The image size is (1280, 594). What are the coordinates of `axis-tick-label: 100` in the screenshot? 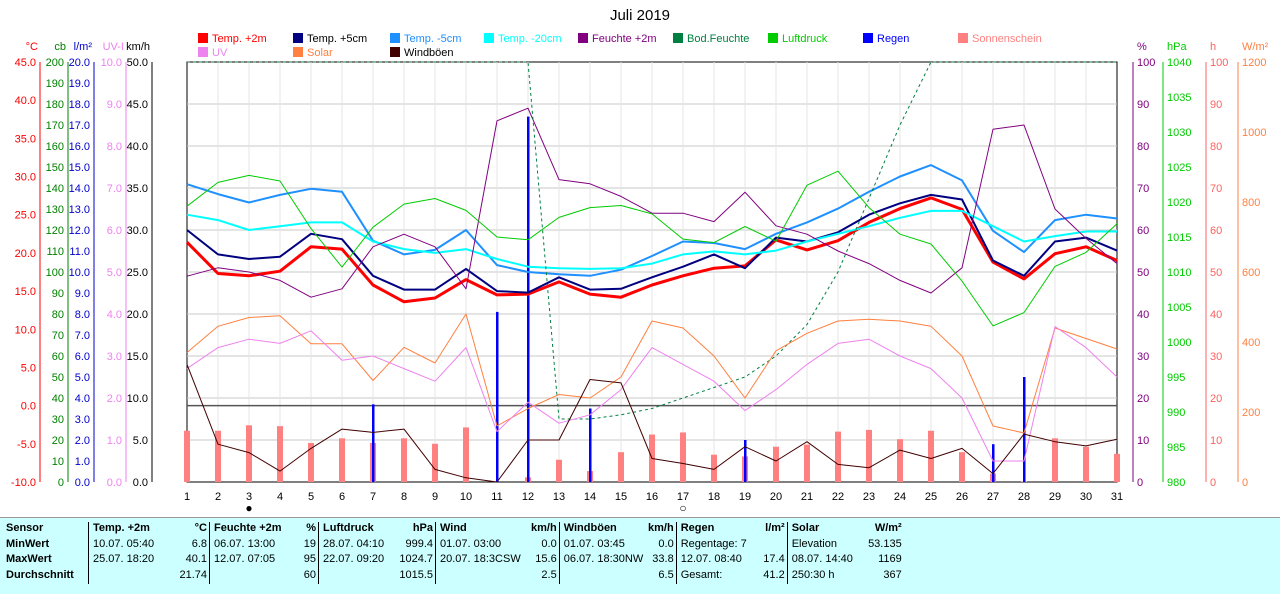 It's located at (1219, 63).